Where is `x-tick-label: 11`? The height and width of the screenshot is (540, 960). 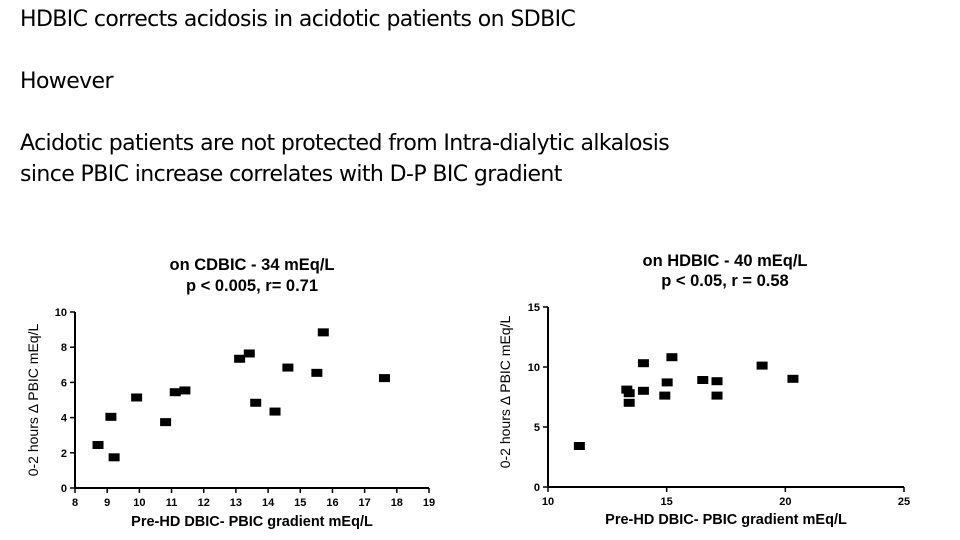 x-tick-label: 11 is located at coordinates (172, 503).